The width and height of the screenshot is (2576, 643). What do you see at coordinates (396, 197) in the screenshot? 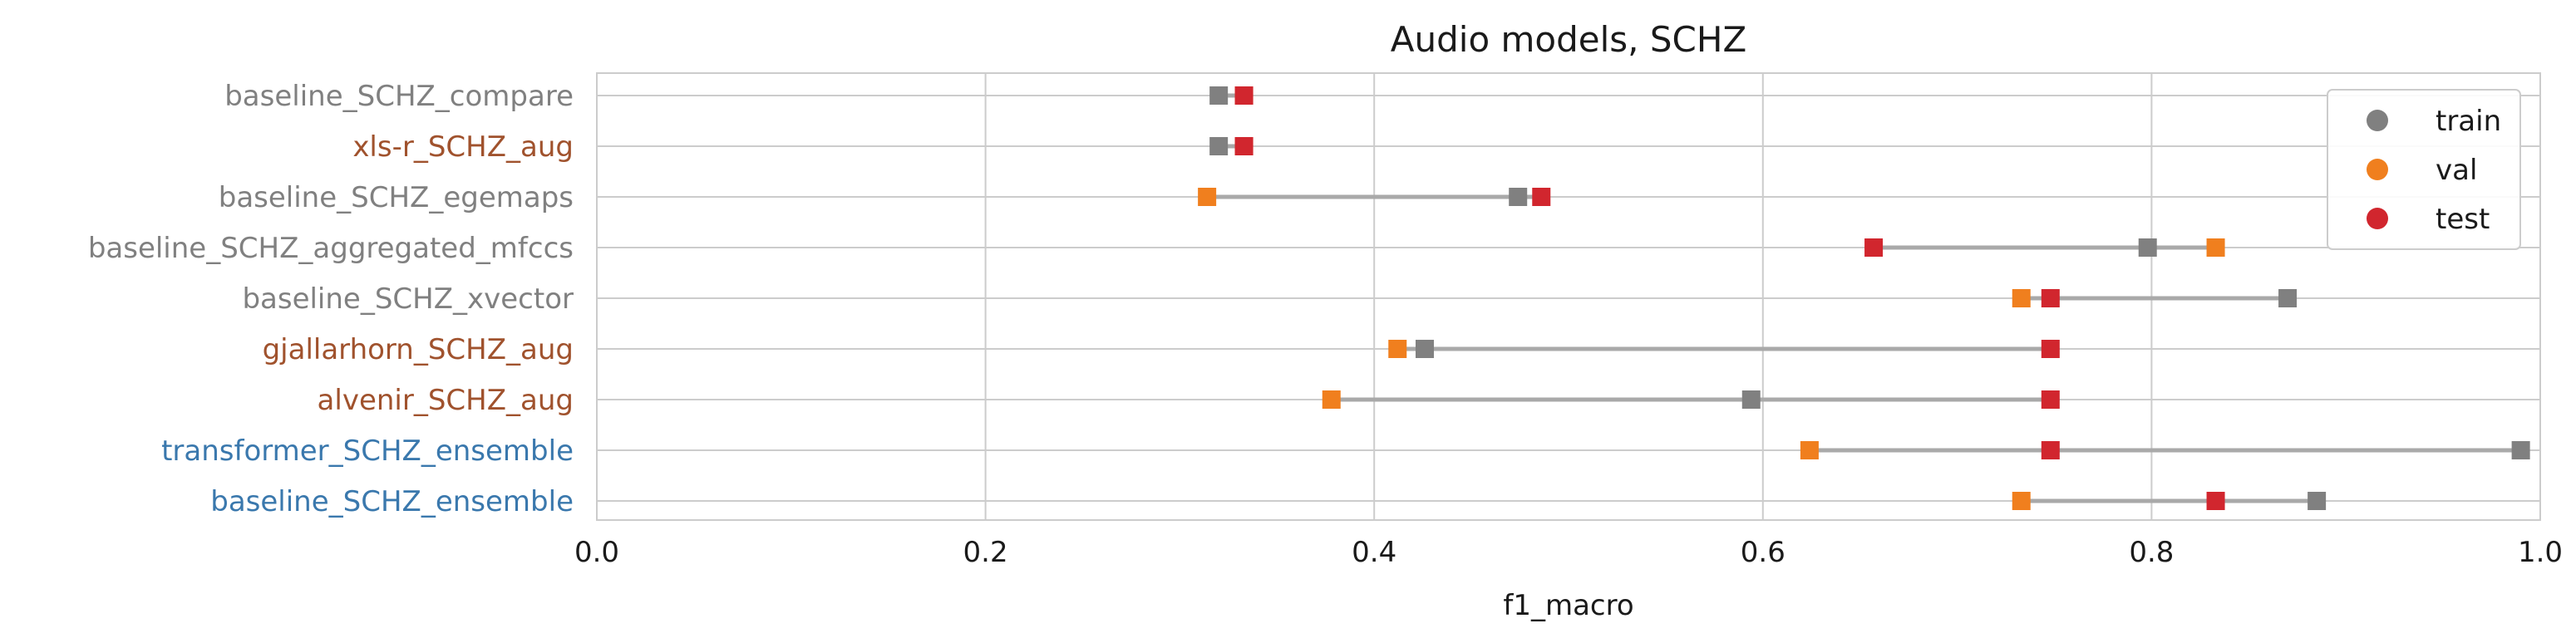
I see `y-tick-label: baseline_SCHZ_egemaps` at bounding box center [396, 197].